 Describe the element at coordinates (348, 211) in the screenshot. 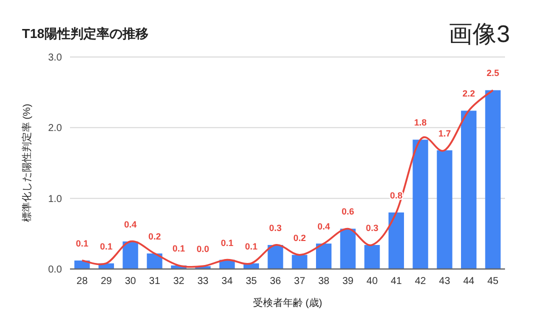

I see `data-label: 0.6` at that location.